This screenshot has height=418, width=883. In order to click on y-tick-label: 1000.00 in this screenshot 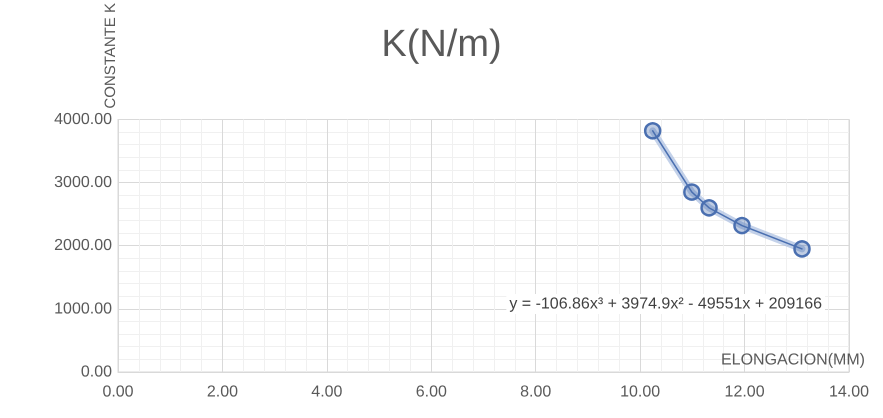, I will do `click(83, 309)`.